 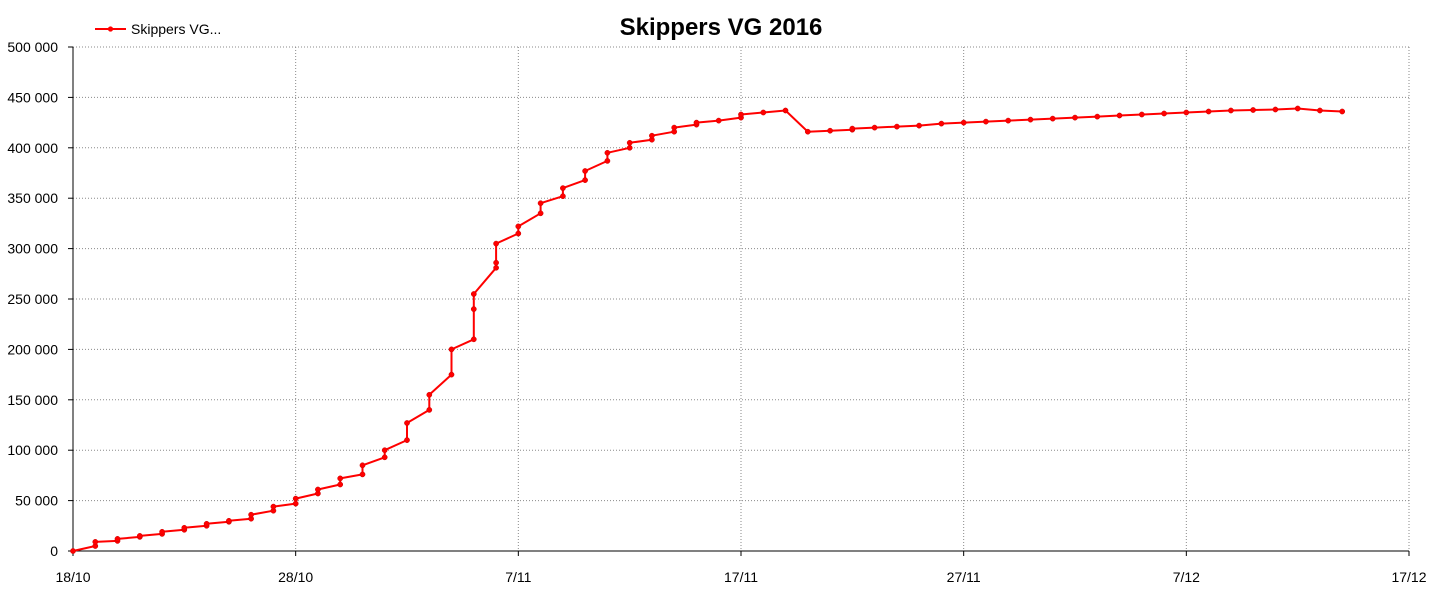 What do you see at coordinates (32, 349) in the screenshot?
I see `y-tick-label: 200 000` at bounding box center [32, 349].